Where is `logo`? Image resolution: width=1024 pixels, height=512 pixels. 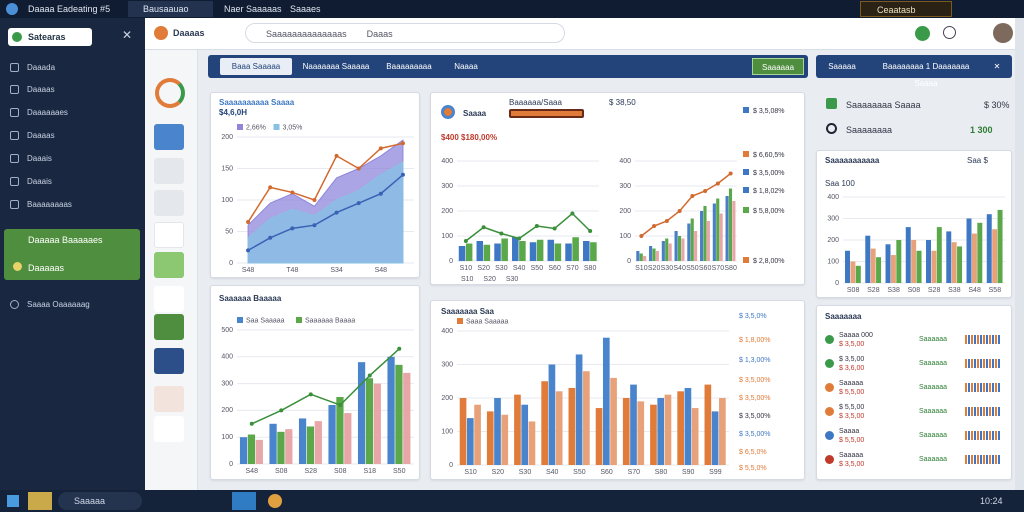 logo is located at coordinates (17, 37).